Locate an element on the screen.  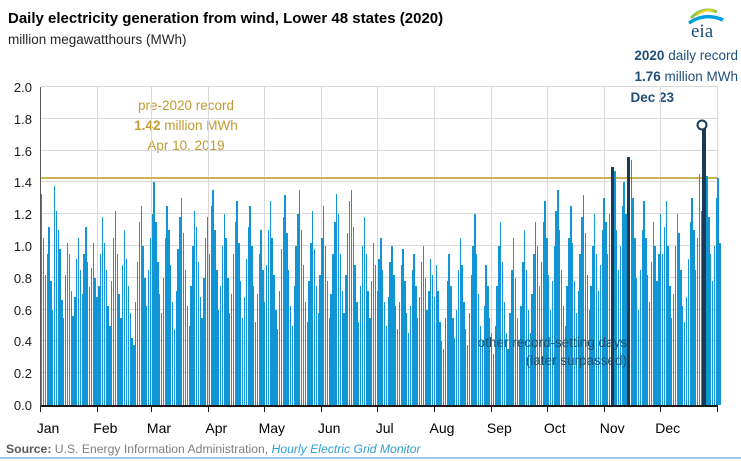
y-tick-label-0.2: 0.2 is located at coordinates (22, 374).